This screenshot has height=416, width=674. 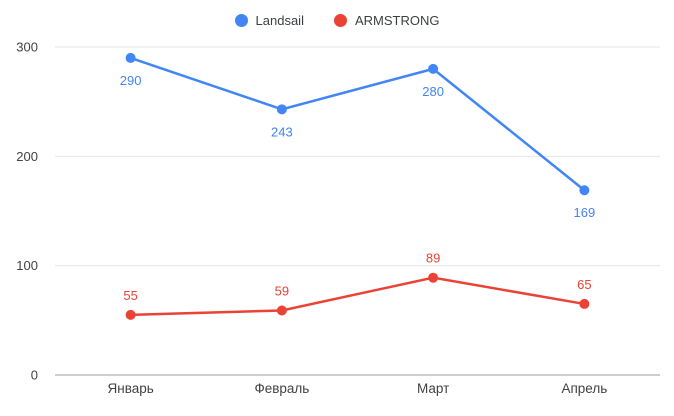 What do you see at coordinates (282, 131) in the screenshot?
I see `data-label-landsail: 243` at bounding box center [282, 131].